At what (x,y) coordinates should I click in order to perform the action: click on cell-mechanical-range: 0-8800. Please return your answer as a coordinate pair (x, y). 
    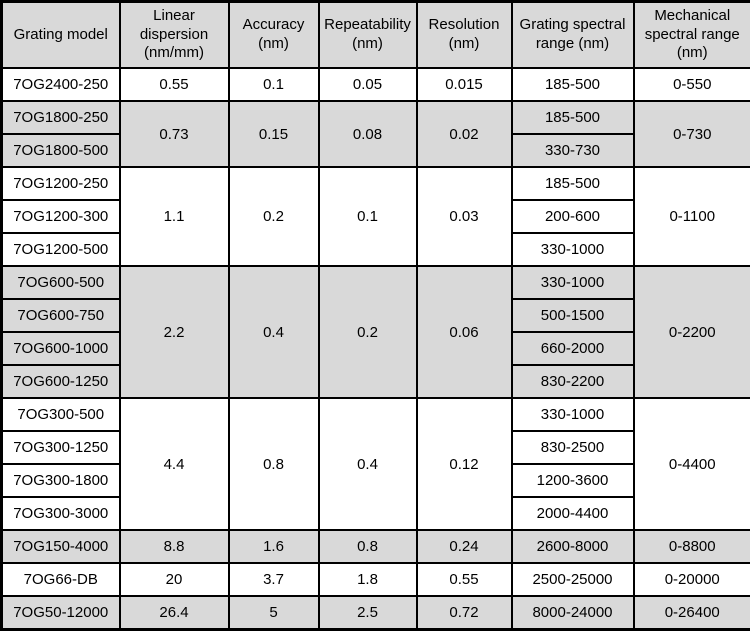
    Looking at the image, I should click on (692, 546).